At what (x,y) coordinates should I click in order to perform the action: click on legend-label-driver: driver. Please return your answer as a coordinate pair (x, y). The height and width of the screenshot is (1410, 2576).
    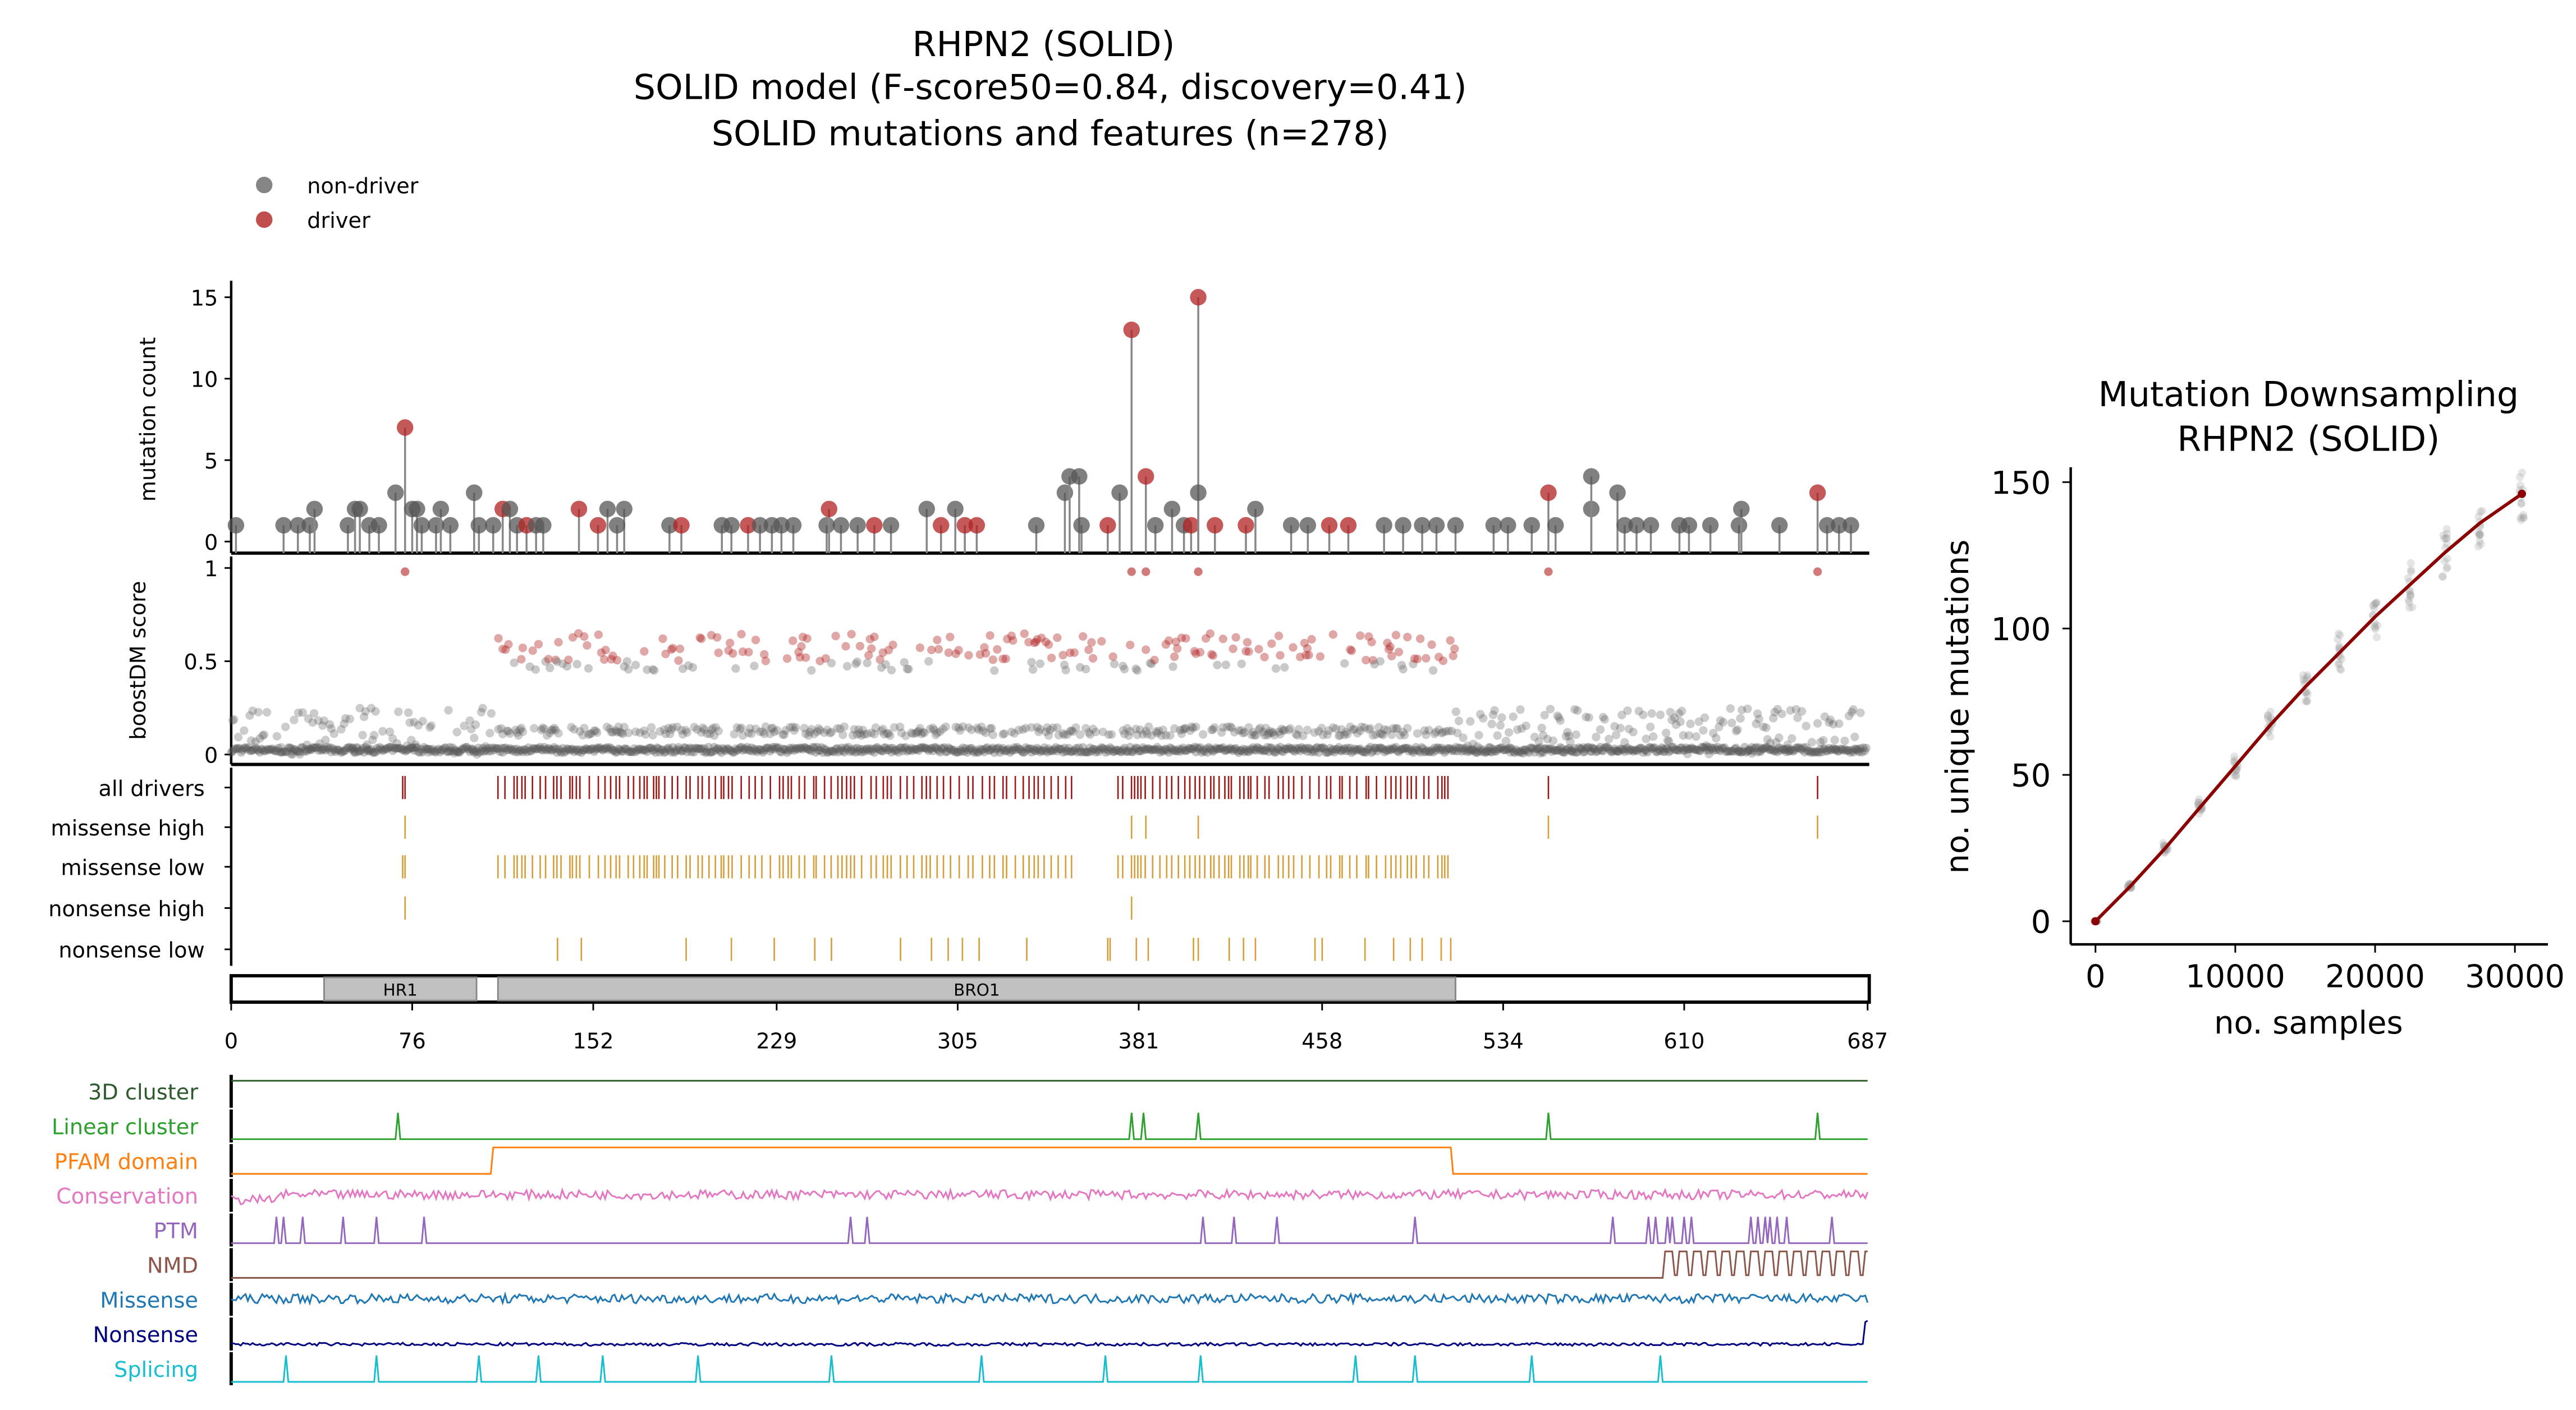
    Looking at the image, I should click on (338, 221).